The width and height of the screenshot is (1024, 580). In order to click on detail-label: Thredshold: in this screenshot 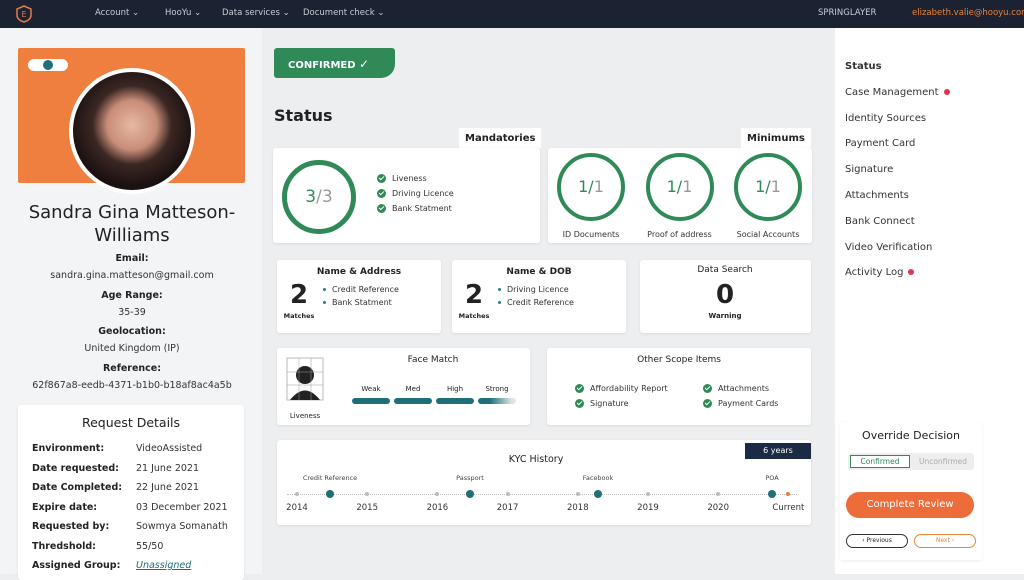, I will do `click(64, 546)`.